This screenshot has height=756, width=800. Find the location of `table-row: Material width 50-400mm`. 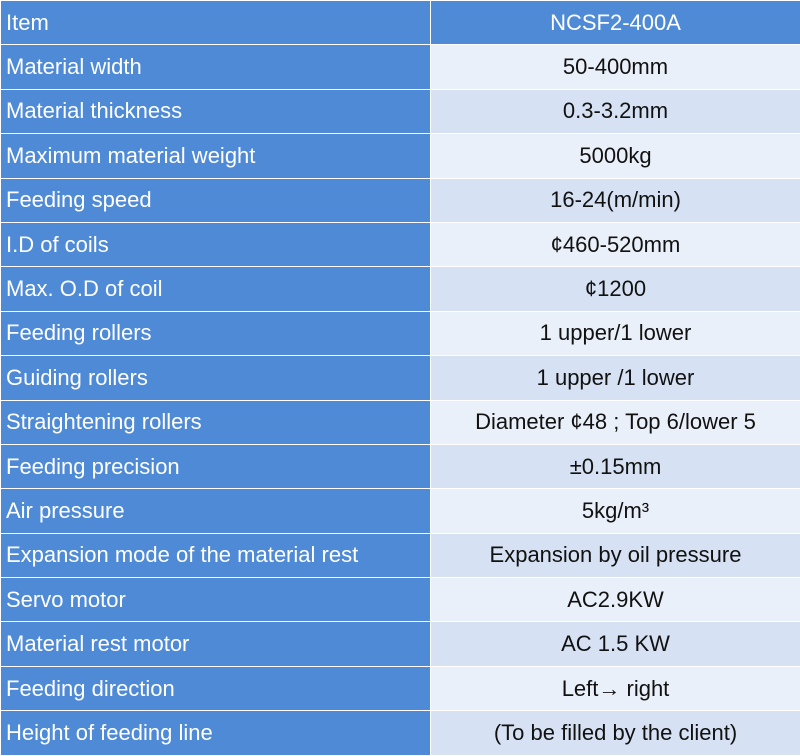

table-row: Material width 50-400mm is located at coordinates (400, 67).